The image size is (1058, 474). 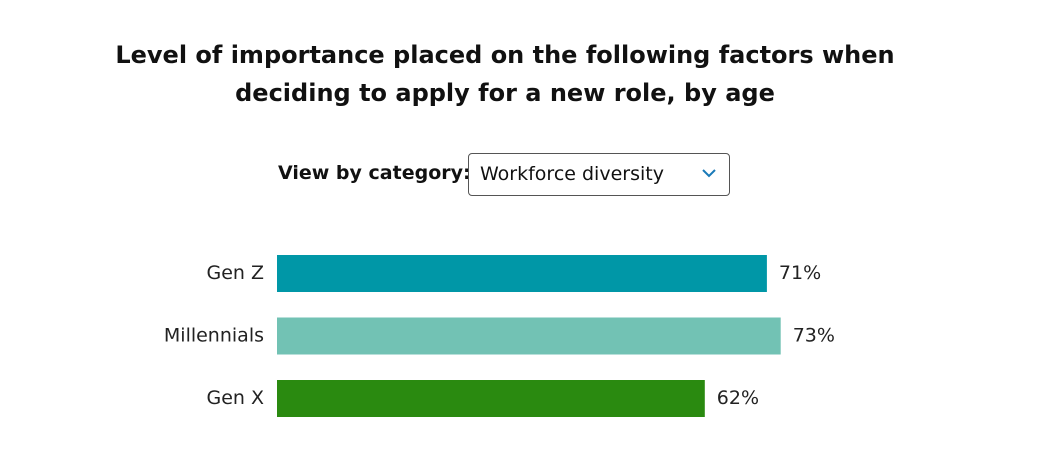 What do you see at coordinates (374, 173) in the screenshot?
I see `dropdown-label: View by category:` at bounding box center [374, 173].